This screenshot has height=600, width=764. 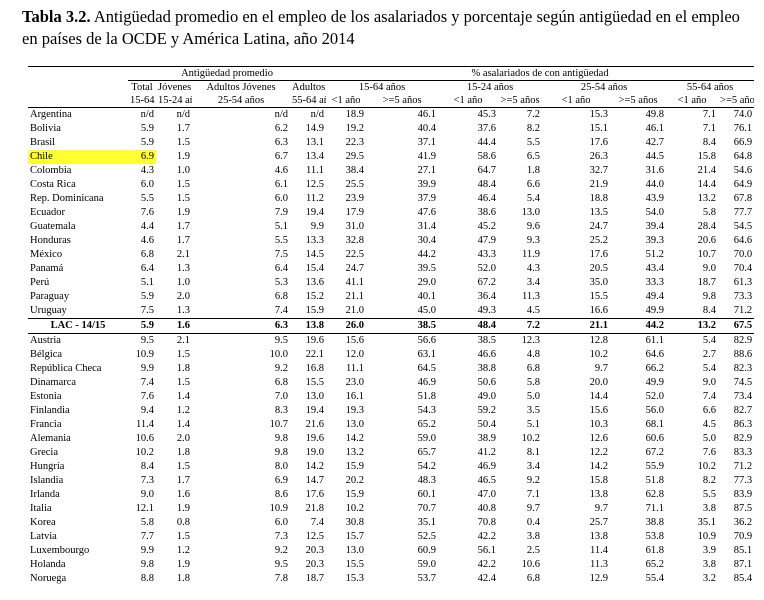 What do you see at coordinates (487, 452) in the screenshot?
I see `value-cell: 41.2` at bounding box center [487, 452].